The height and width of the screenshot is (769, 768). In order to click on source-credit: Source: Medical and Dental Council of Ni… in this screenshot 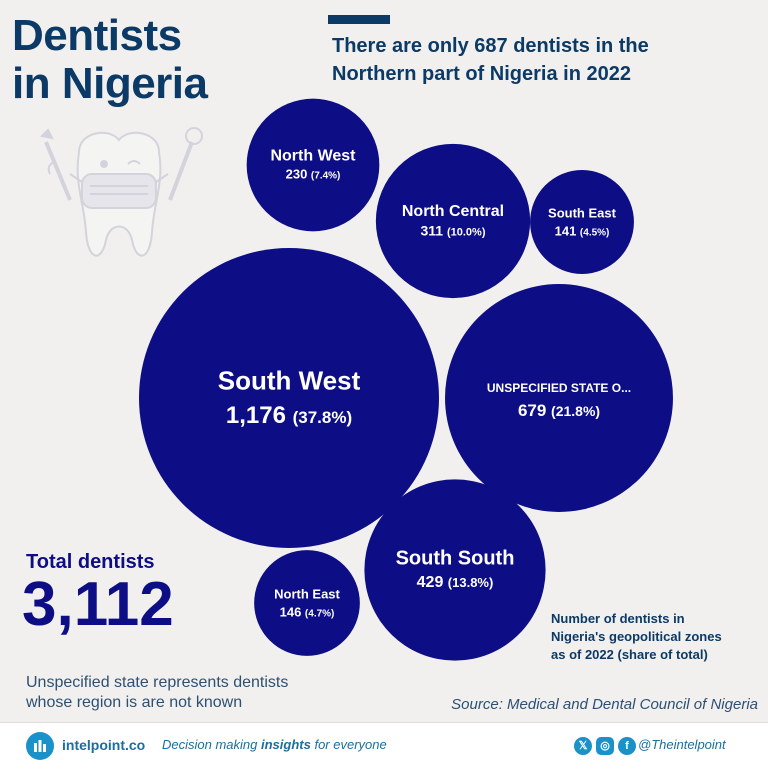, I will do `click(604, 704)`.